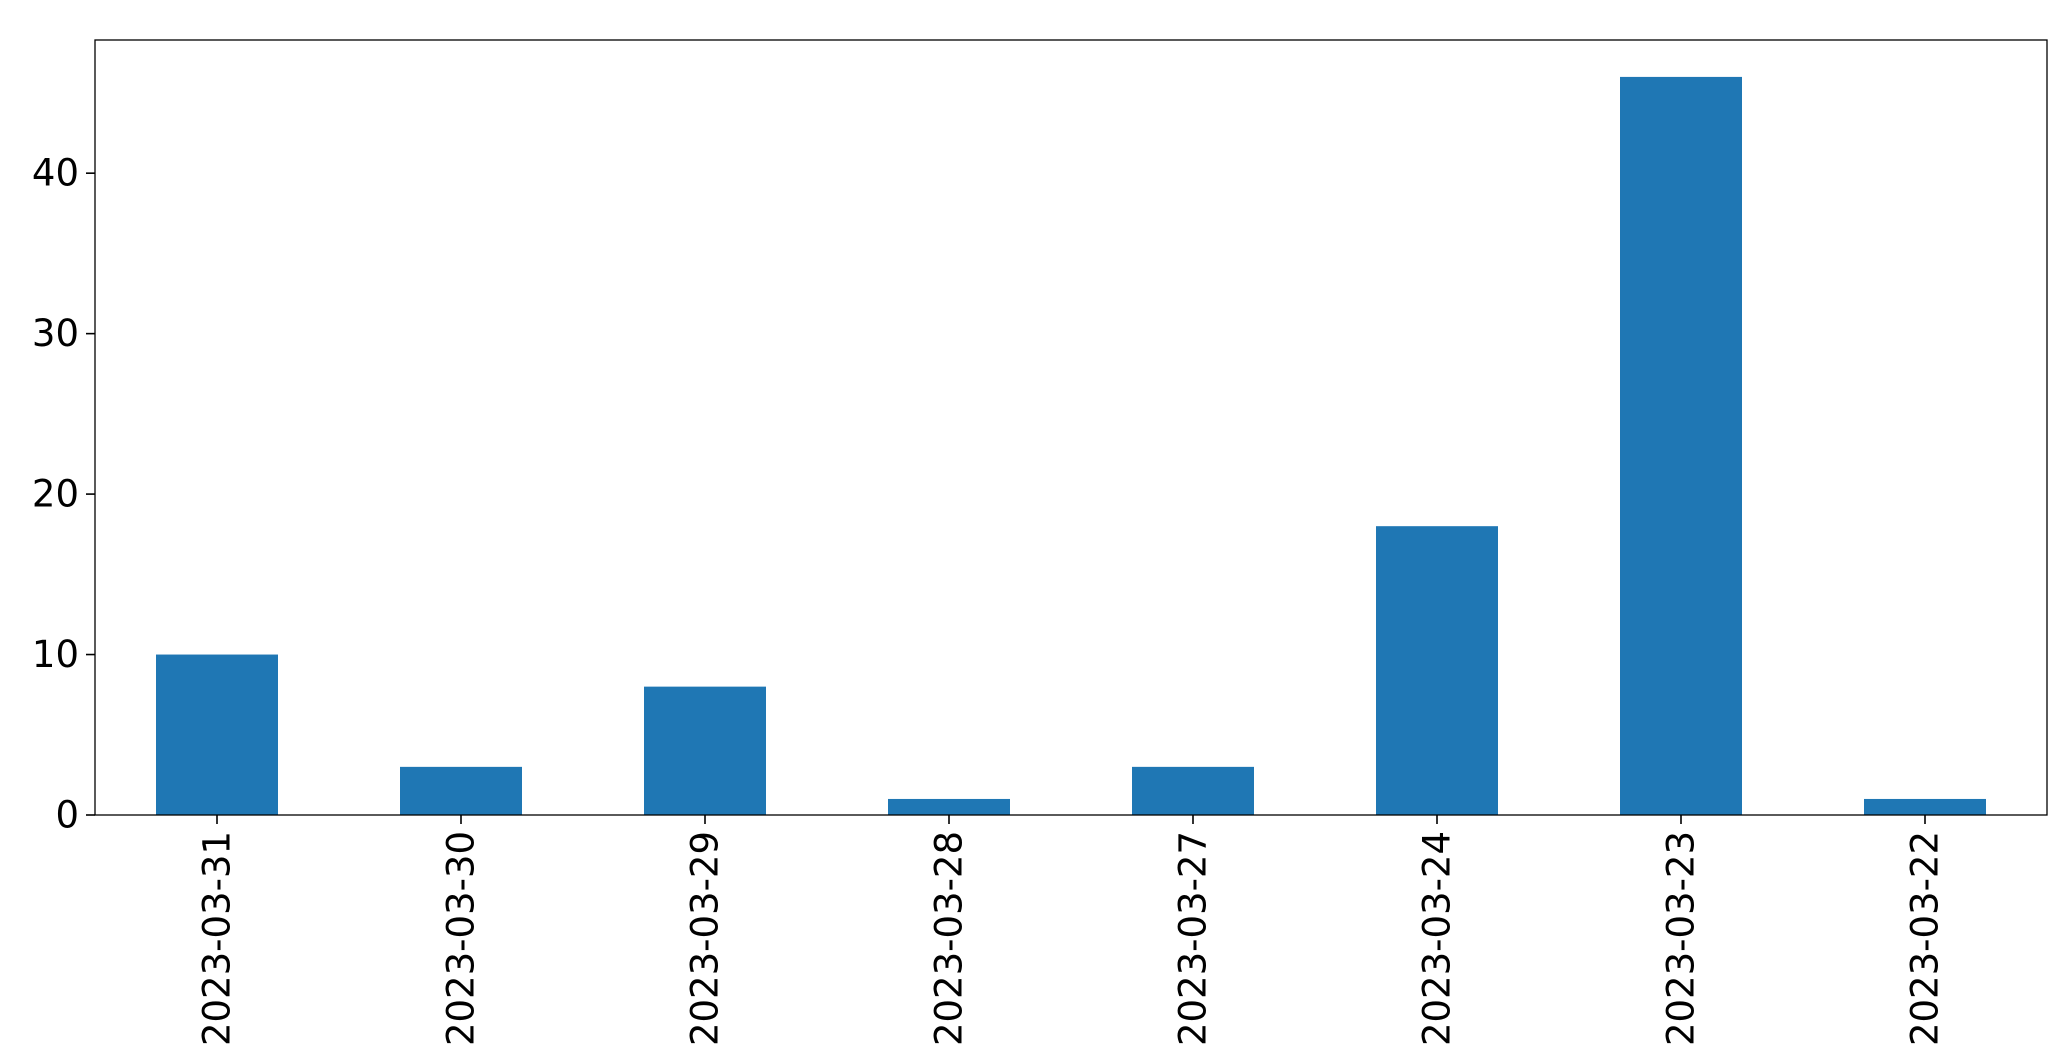  Describe the element at coordinates (55, 173) in the screenshot. I see `y-tick-label: 40` at that location.